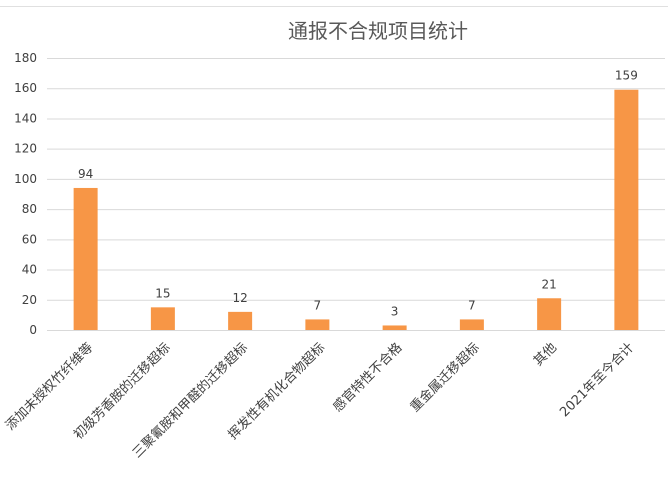 This screenshot has width=668, height=489. Describe the element at coordinates (378, 31) in the screenshot. I see `chart-title: 通报不合规项目统计` at that location.